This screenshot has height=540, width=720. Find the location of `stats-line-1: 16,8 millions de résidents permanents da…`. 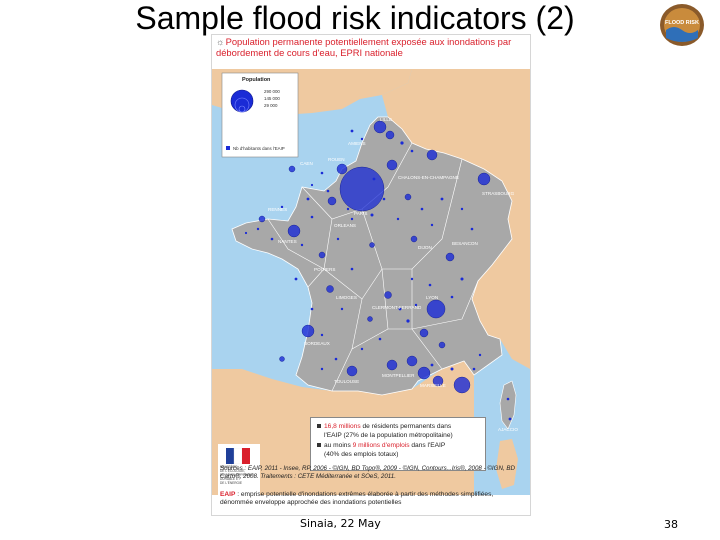

stats-line-1: 16,8 millions de résidents permanents da… is located at coordinates (384, 427).